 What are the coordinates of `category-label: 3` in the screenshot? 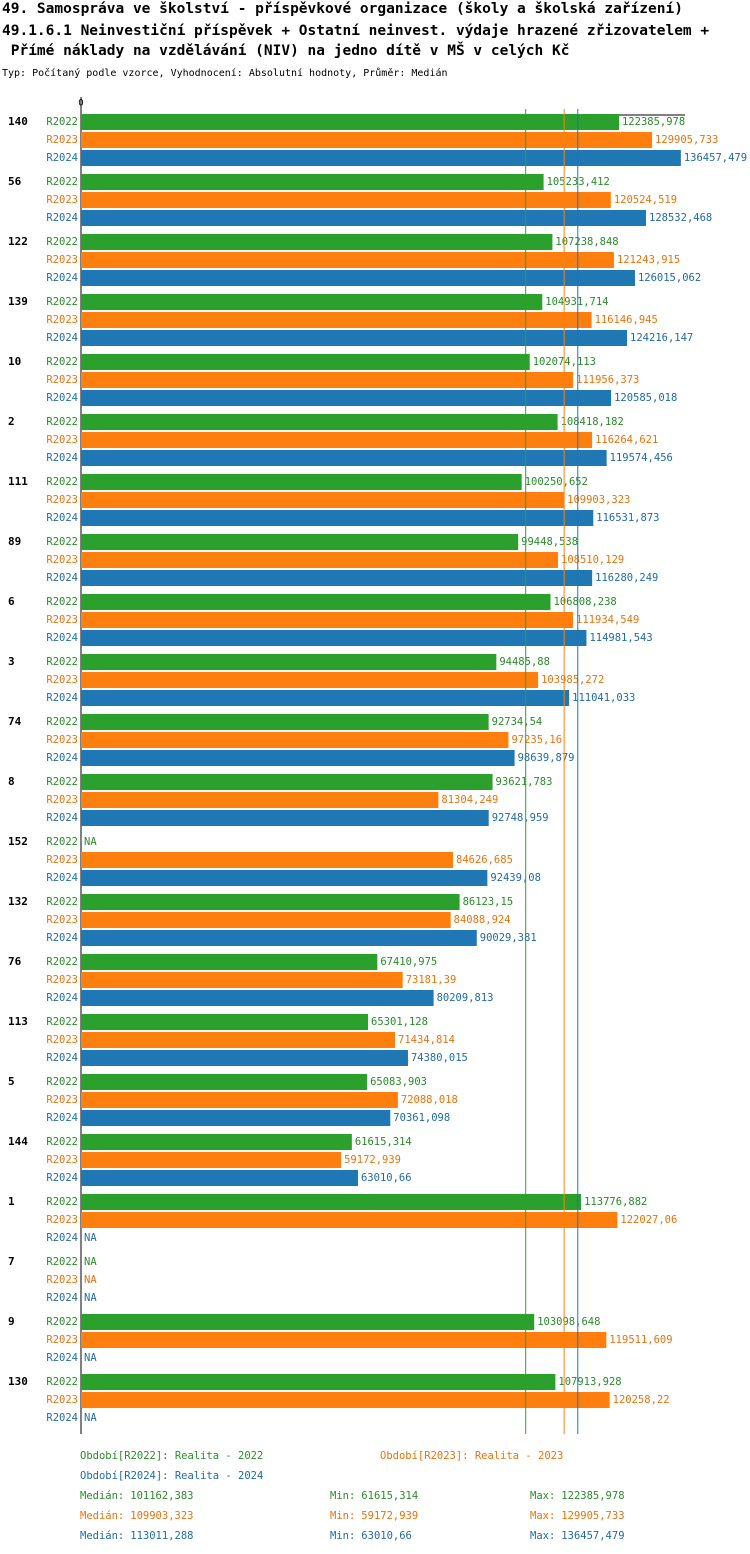 It's located at (11, 661).